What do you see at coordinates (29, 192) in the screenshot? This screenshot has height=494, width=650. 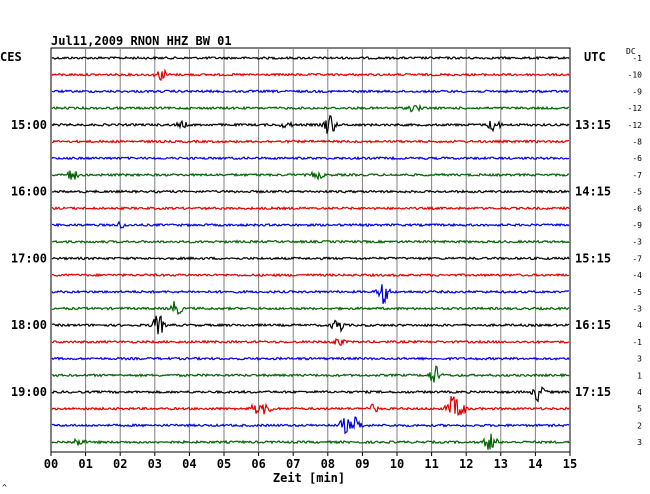 I see `left-time-label: 16:00` at bounding box center [29, 192].